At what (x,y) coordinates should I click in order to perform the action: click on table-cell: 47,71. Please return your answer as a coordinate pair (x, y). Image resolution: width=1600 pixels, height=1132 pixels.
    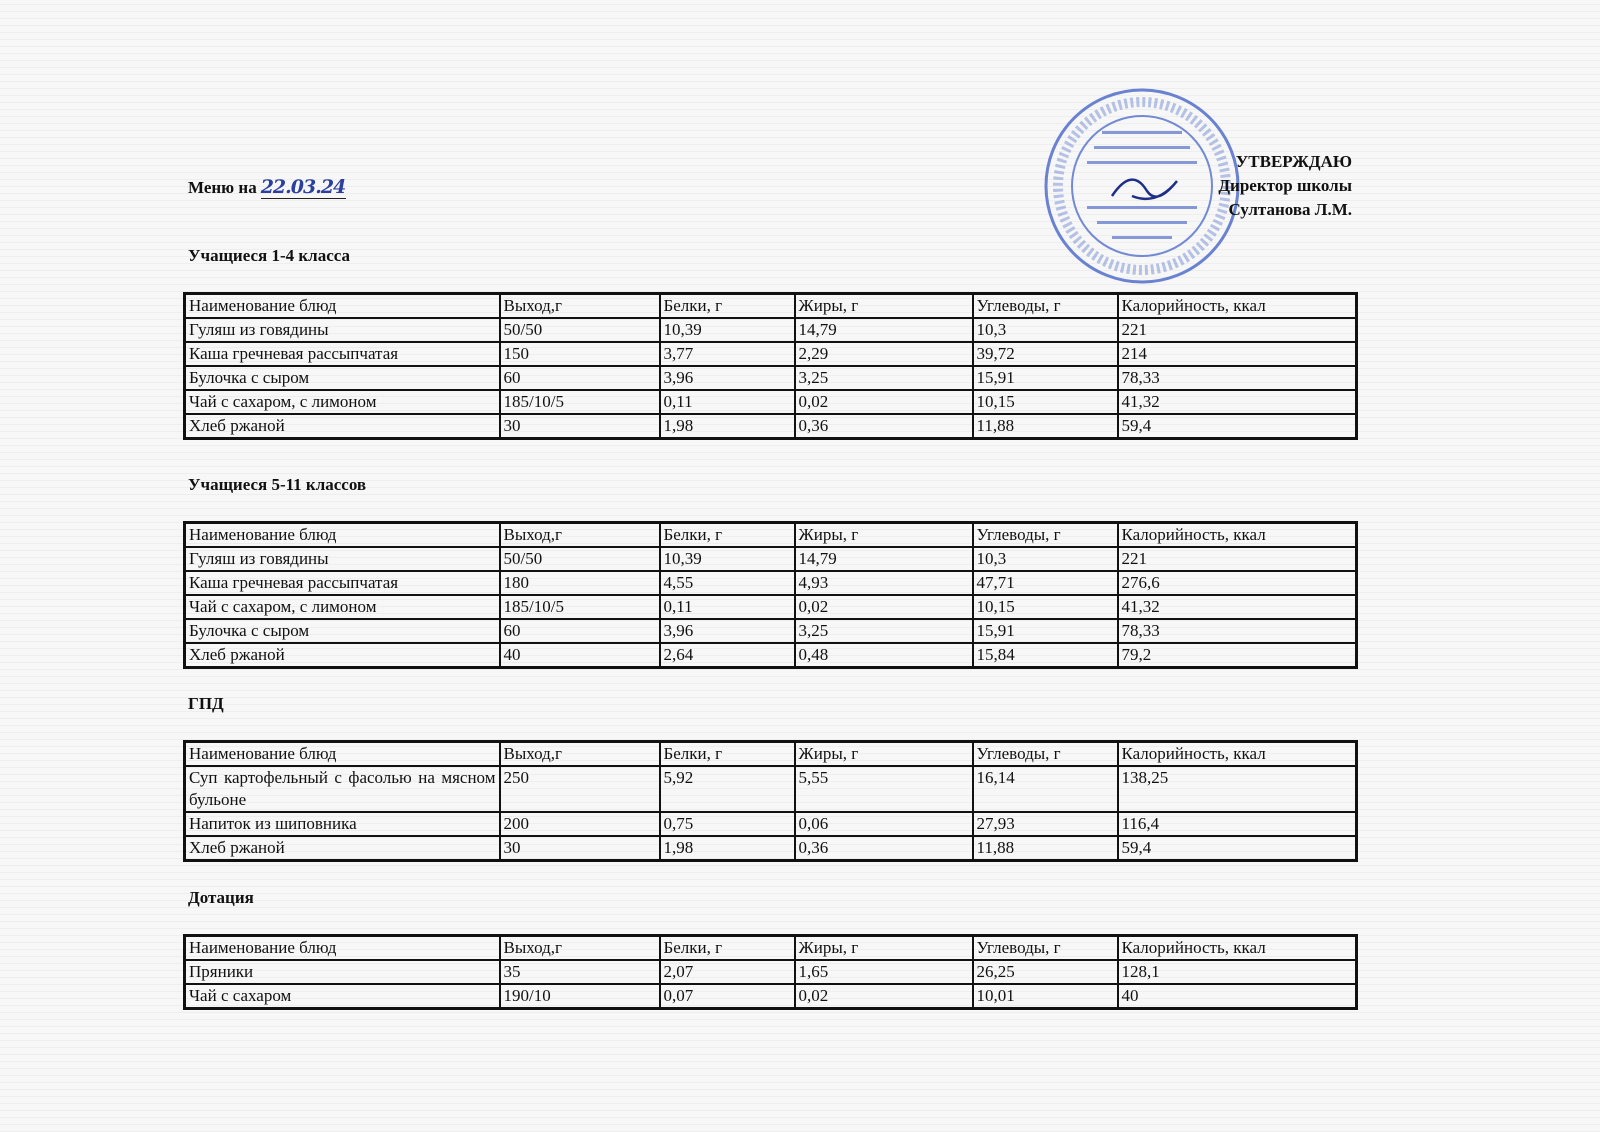
    Looking at the image, I should click on (1045, 583).